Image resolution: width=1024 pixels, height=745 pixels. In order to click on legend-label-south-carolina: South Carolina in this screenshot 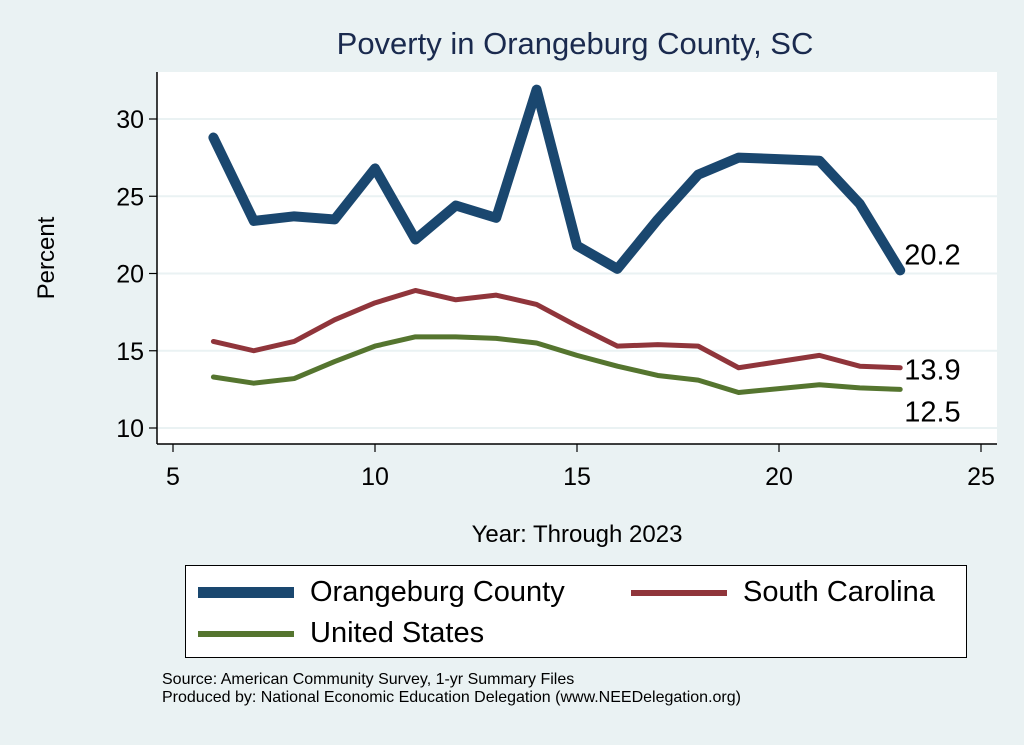, I will do `click(839, 592)`.